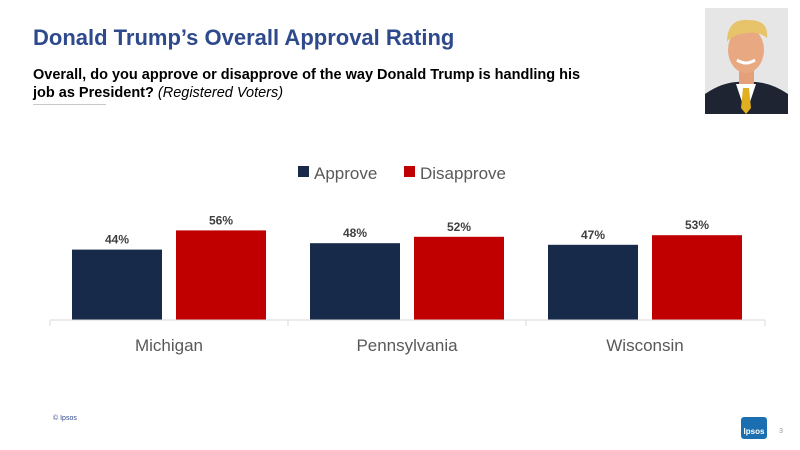 Image resolution: width=800 pixels, height=450 pixels. I want to click on portrait-photo, so click(746, 61).